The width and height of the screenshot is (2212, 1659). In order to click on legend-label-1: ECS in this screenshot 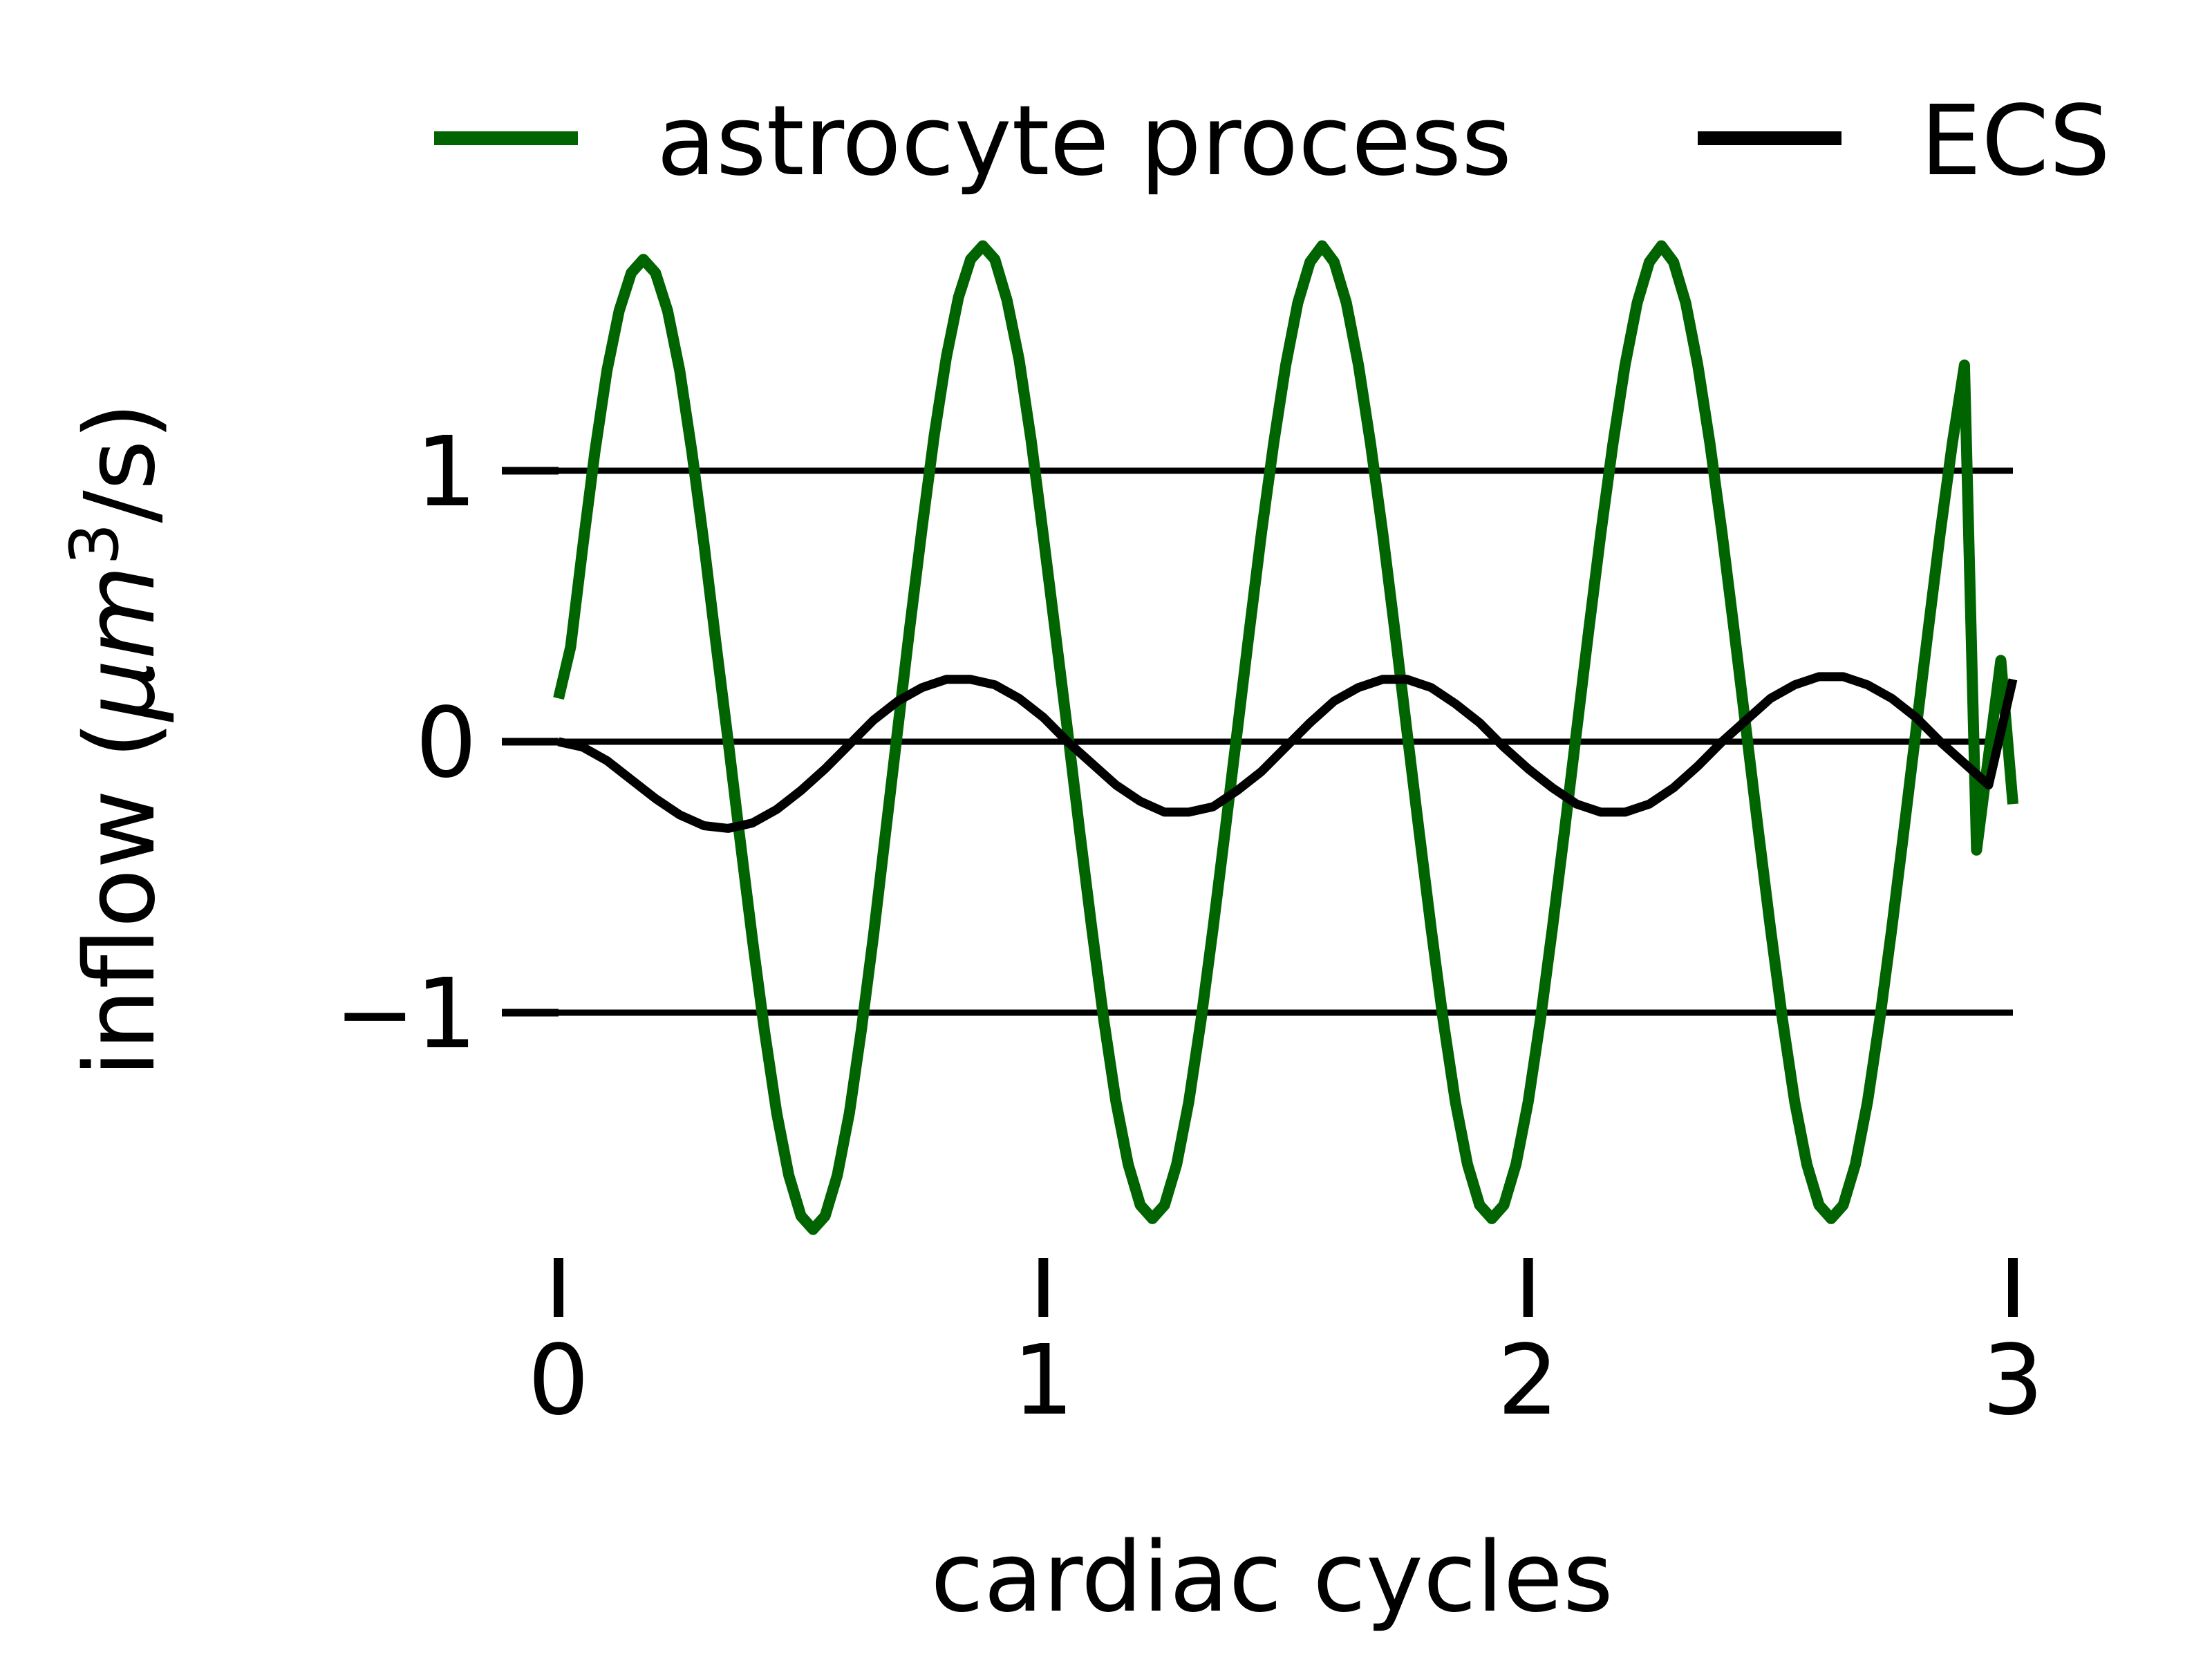, I will do `click(2015, 141)`.